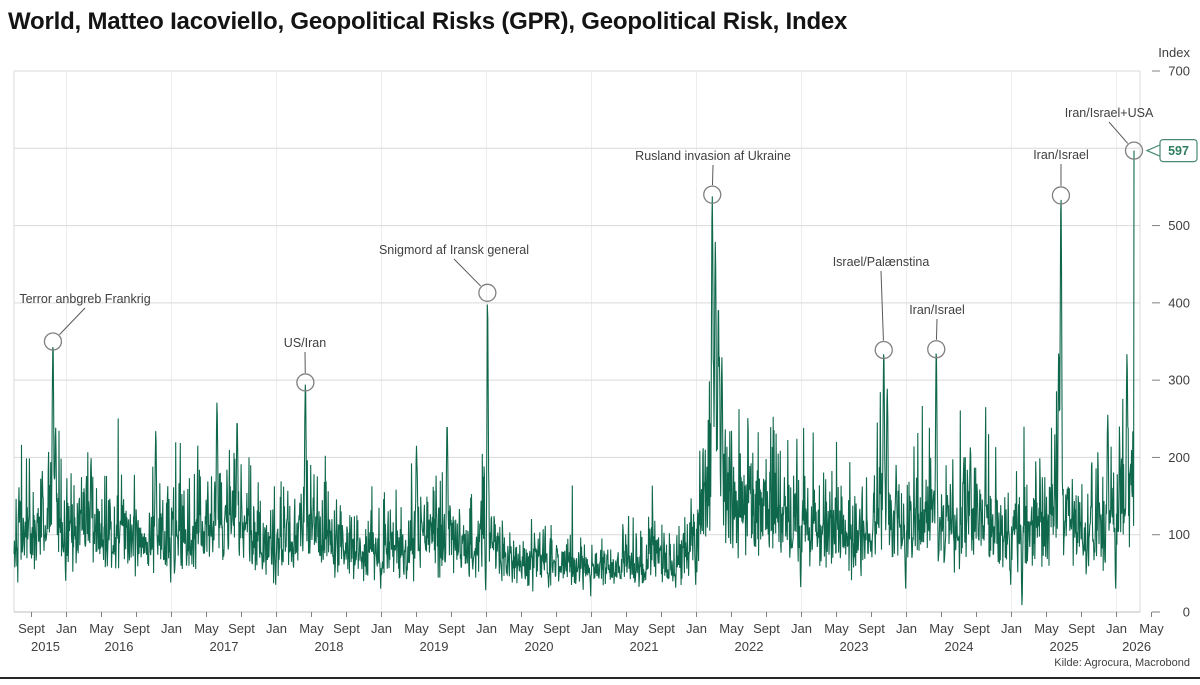 This screenshot has width=1200, height=685. I want to click on annotation-label: Rusland invasion af Ukraine, so click(713, 156).